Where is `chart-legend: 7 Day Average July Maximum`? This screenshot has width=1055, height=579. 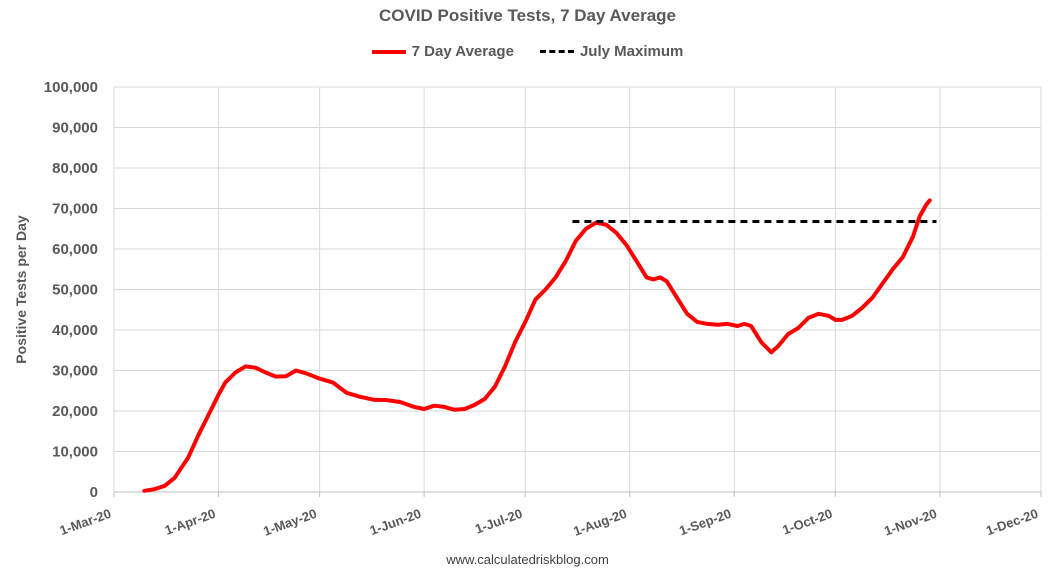
chart-legend: 7 Day Average July Maximum is located at coordinates (527, 51).